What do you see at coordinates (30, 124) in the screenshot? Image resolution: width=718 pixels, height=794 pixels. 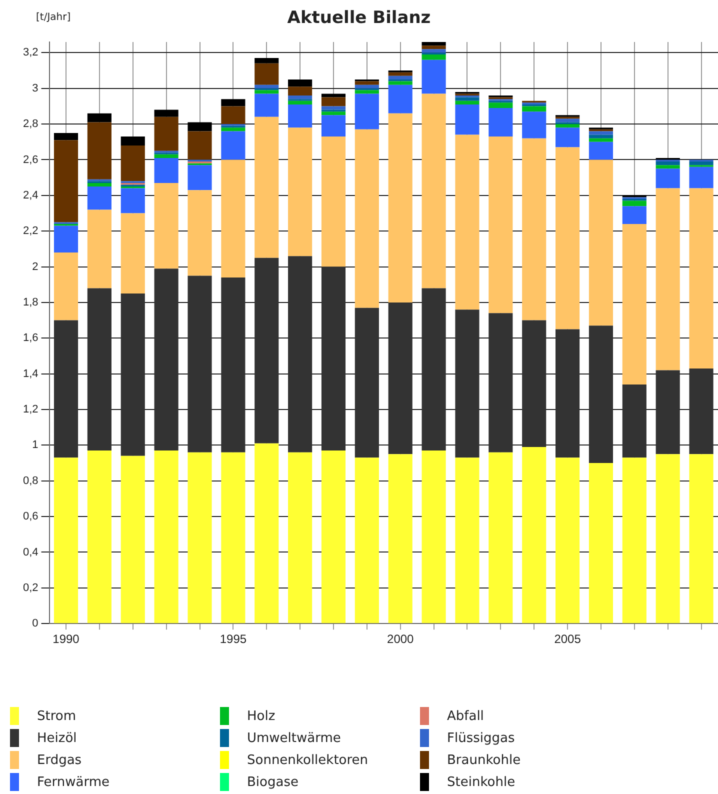 I see `y-tick-label: 2,8` at bounding box center [30, 124].